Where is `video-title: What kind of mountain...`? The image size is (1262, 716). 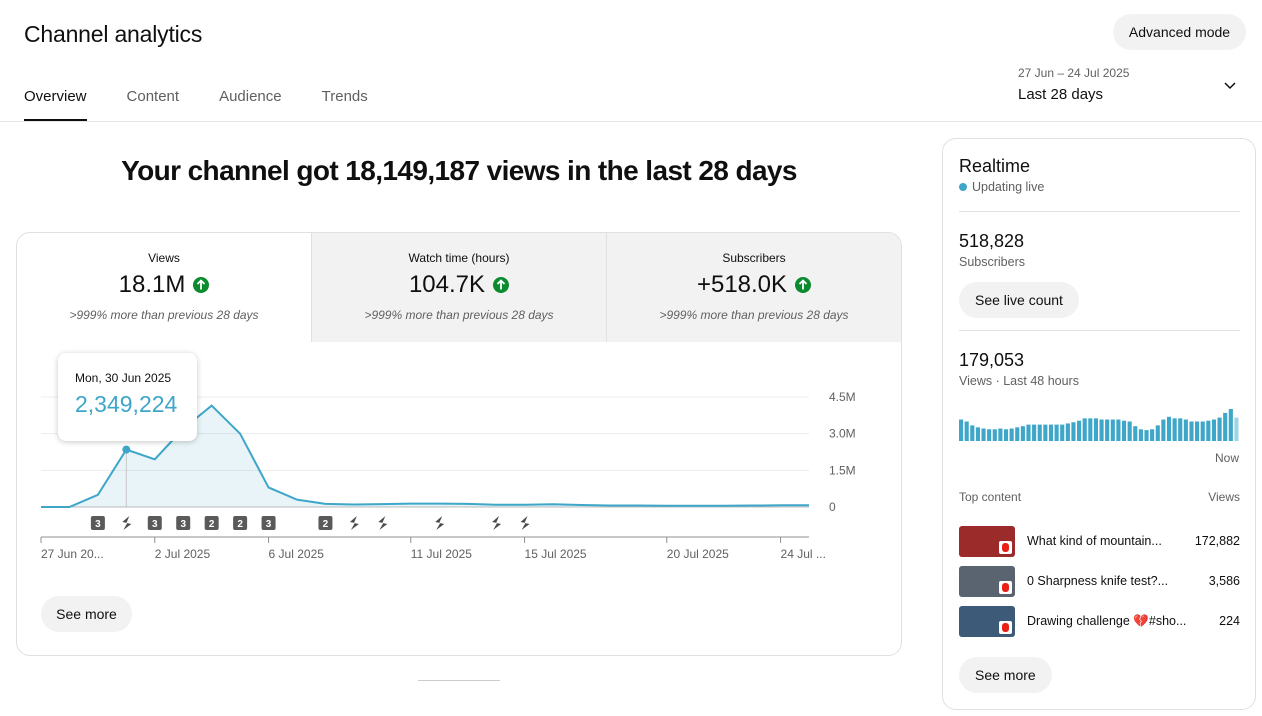 video-title: What kind of mountain... is located at coordinates (1094, 541).